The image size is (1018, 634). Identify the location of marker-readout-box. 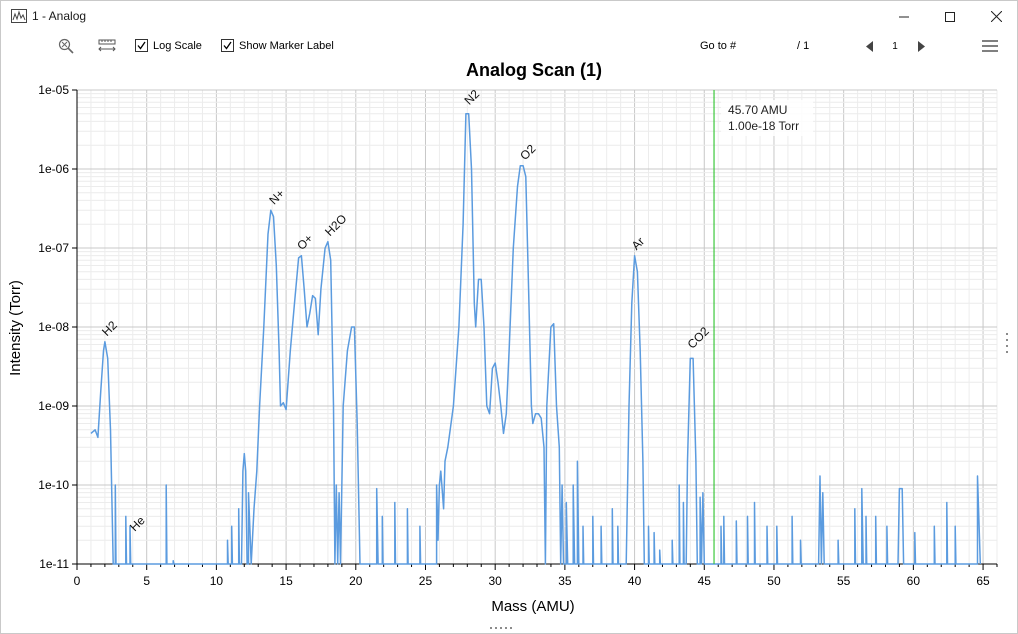
(767, 118).